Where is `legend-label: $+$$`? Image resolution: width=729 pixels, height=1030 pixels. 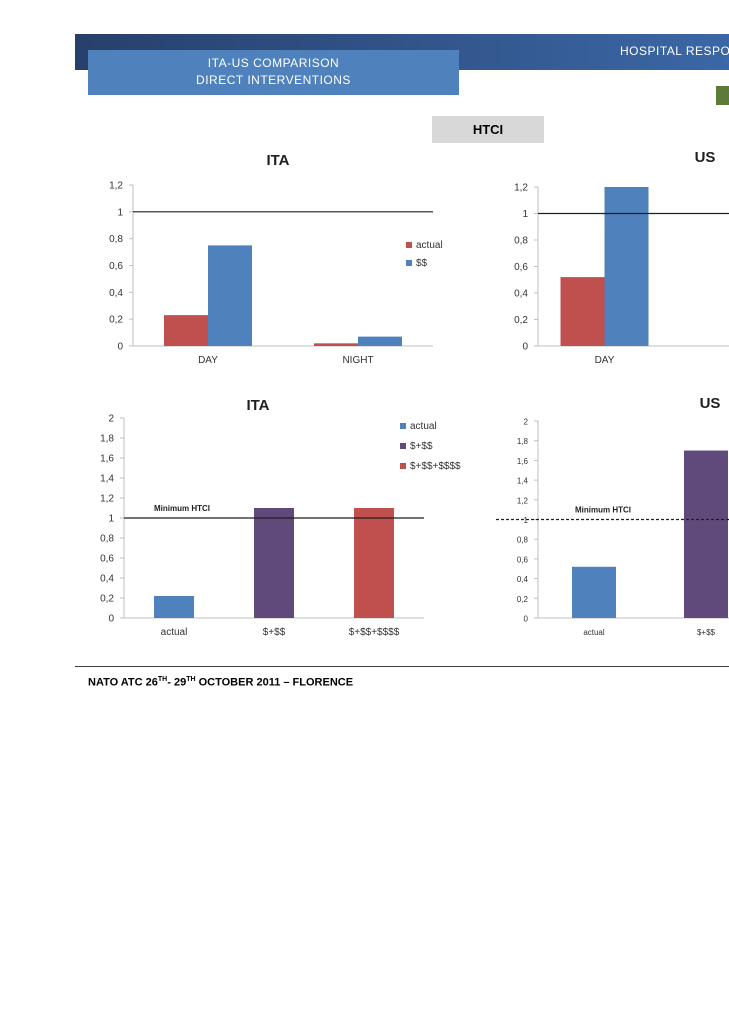 legend-label: $+$$ is located at coordinates (421, 446).